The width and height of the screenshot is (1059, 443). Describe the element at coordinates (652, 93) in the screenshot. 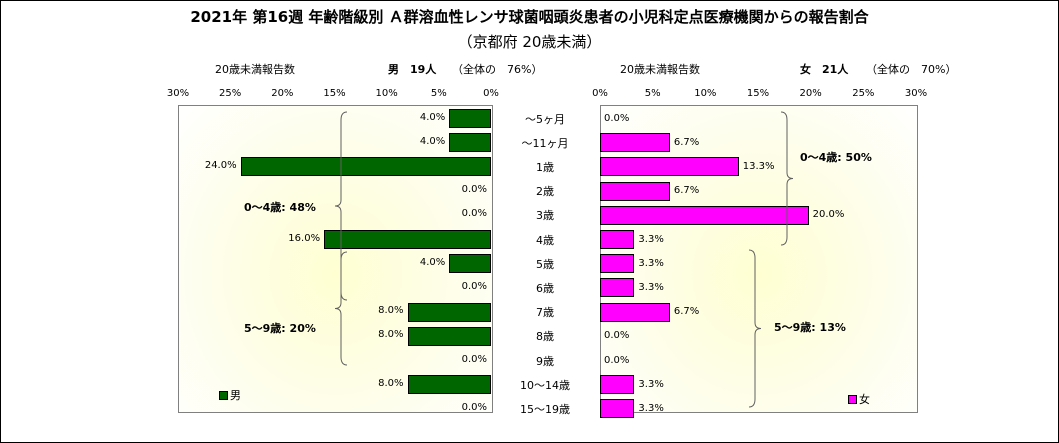

I see `female-x-tick: 5%` at that location.